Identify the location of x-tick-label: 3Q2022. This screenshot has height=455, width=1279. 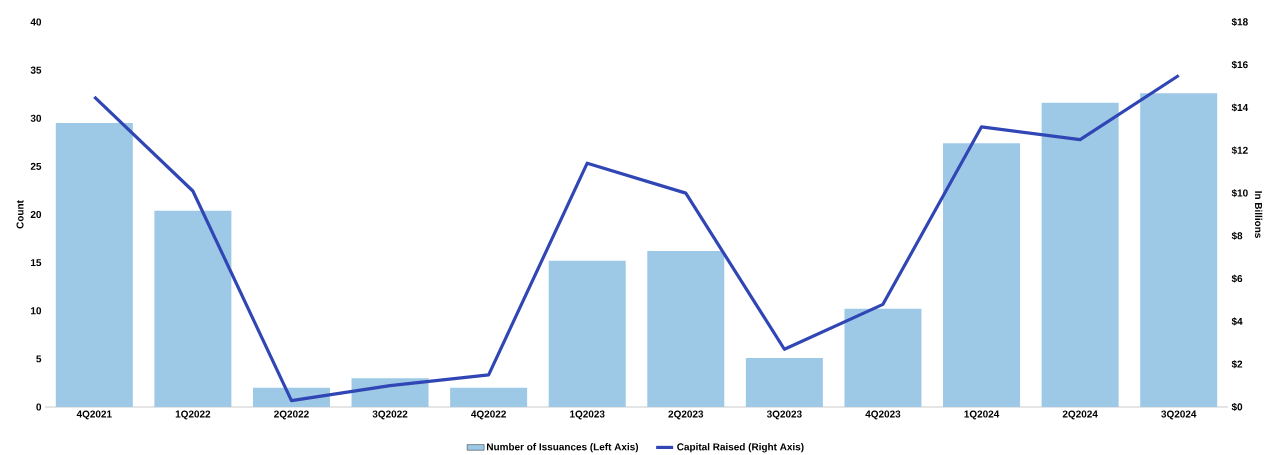
(390, 415).